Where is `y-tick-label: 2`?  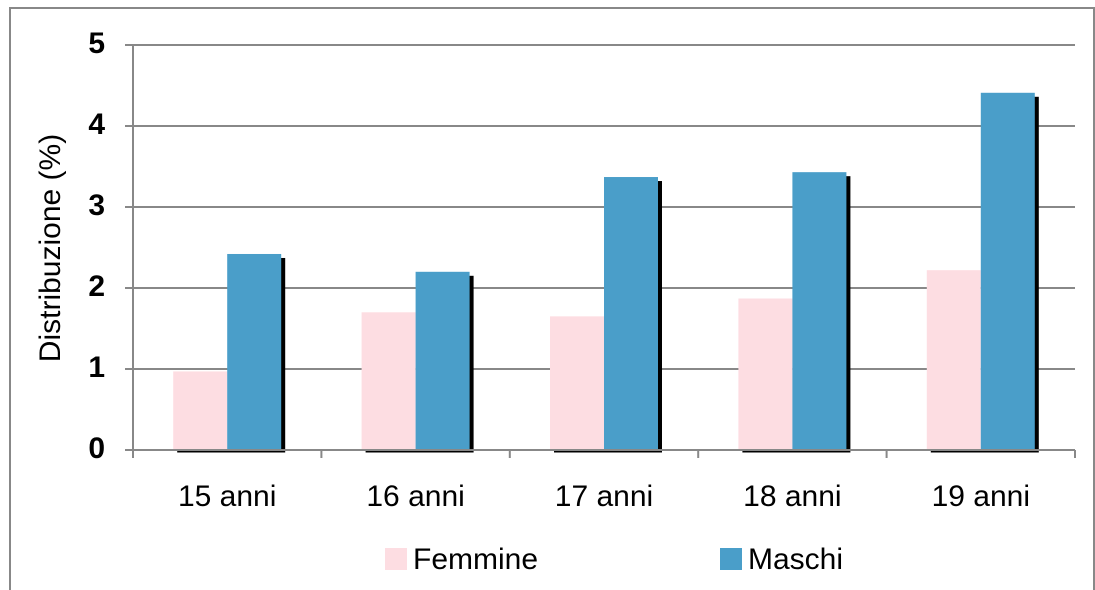
y-tick-label: 2 is located at coordinates (96, 286).